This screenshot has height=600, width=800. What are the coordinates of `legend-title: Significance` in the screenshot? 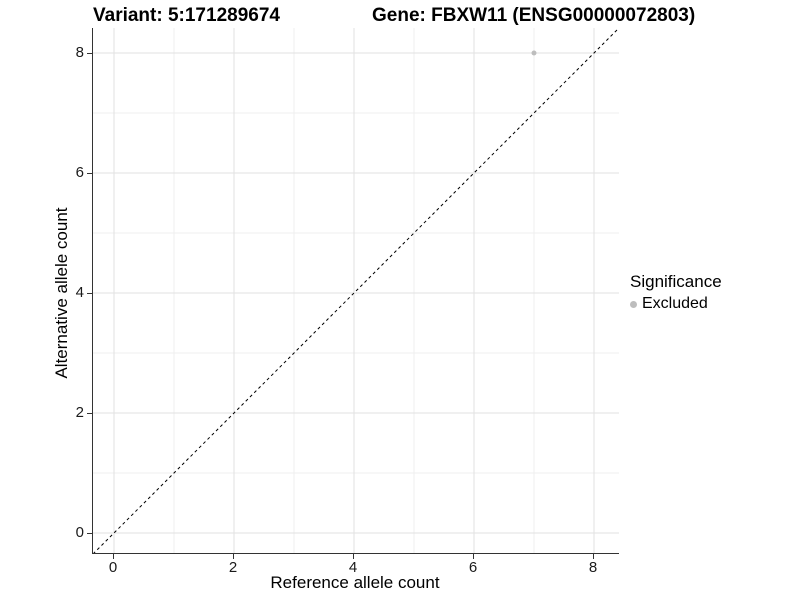 It's located at (676, 281).